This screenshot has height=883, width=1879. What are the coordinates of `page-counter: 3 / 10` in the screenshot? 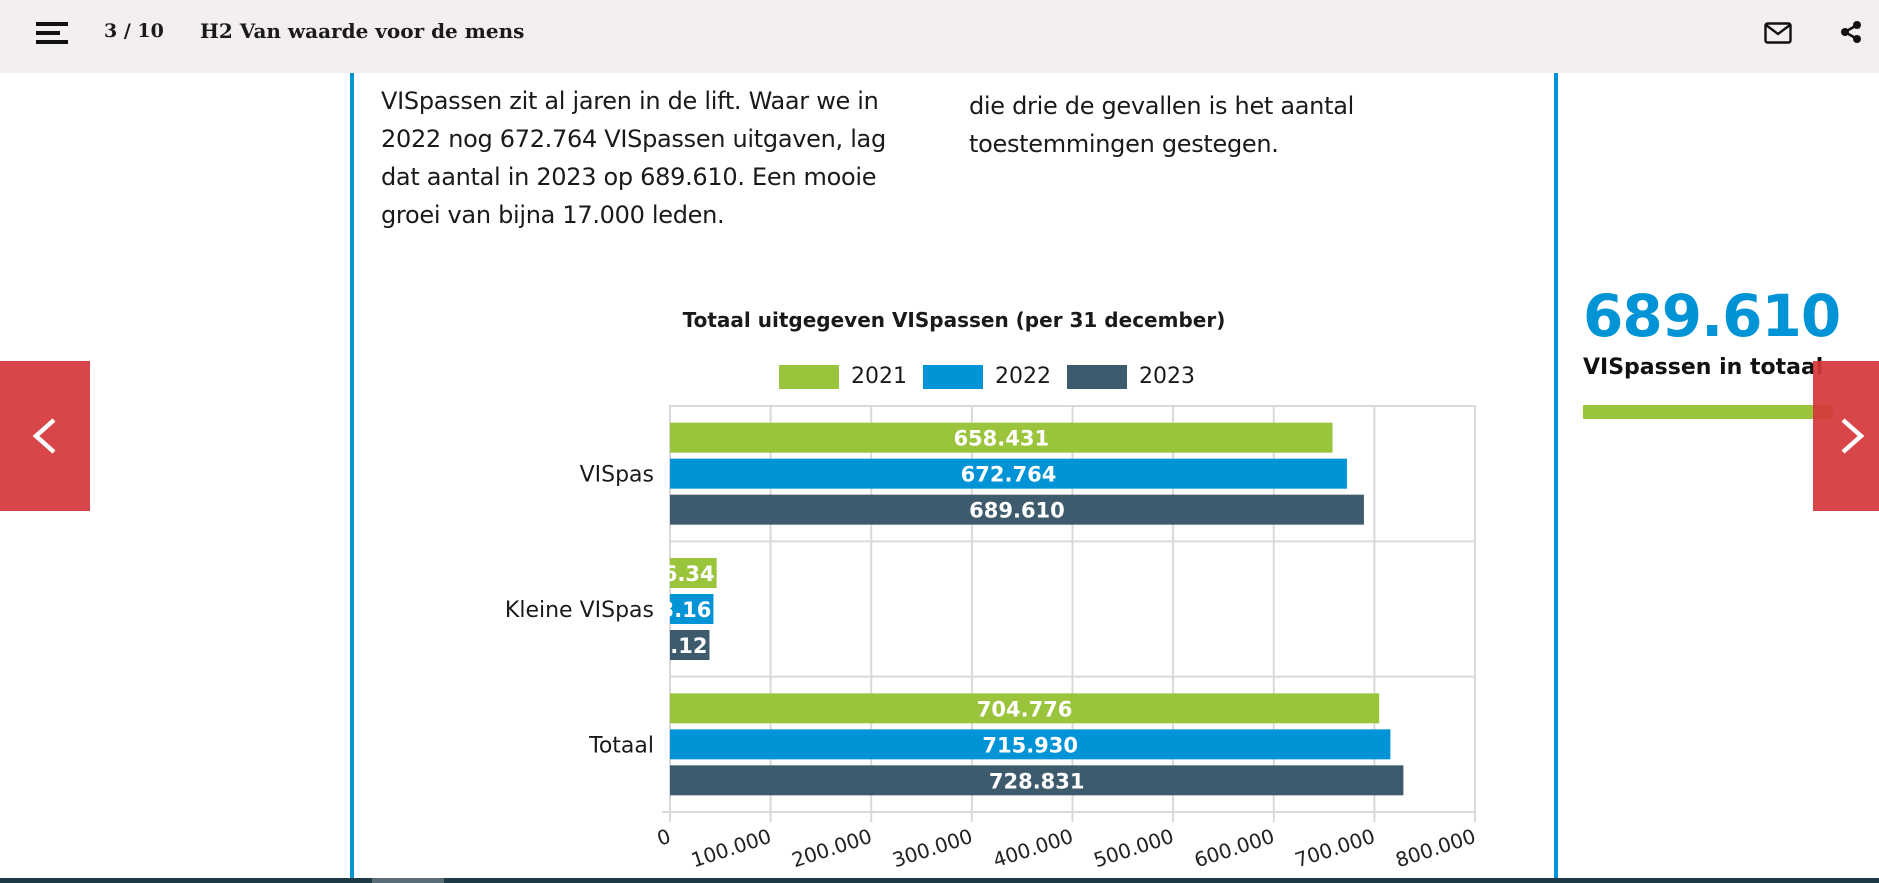 It's located at (134, 31).